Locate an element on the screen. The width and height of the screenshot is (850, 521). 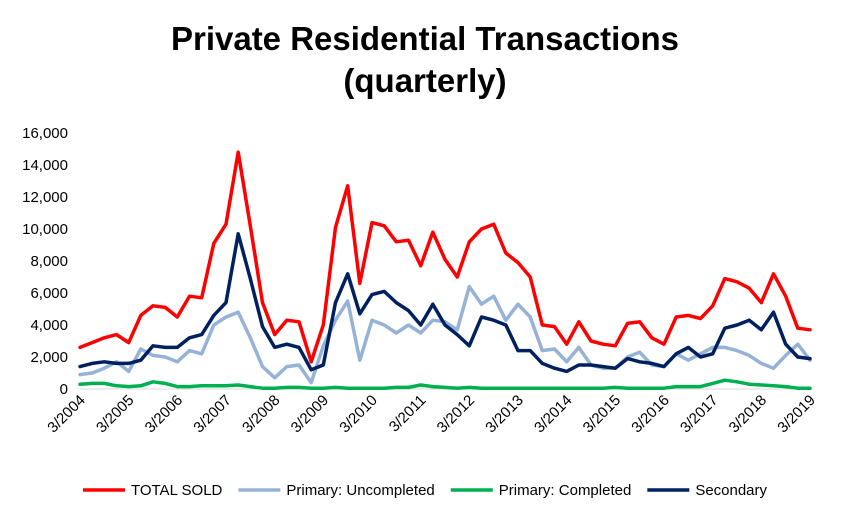
x-tick-label: 3/2018 is located at coordinates (748, 414).